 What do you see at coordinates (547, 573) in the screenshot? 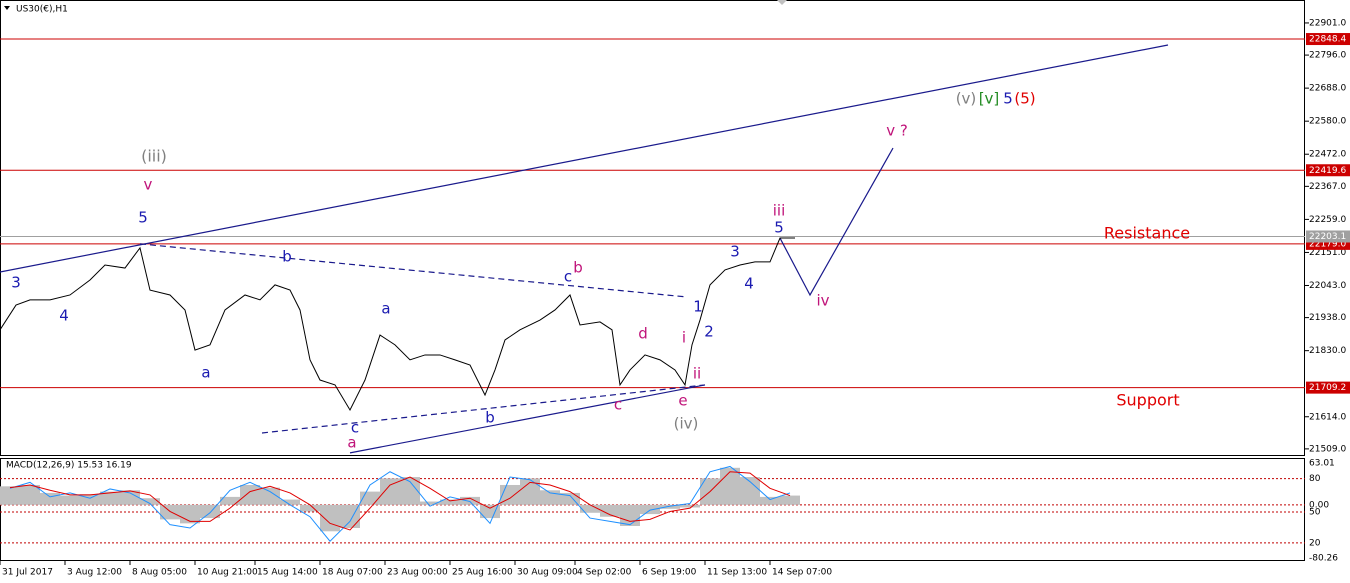
I see `x-tick-label: 30 Aug 09:00` at bounding box center [547, 573].